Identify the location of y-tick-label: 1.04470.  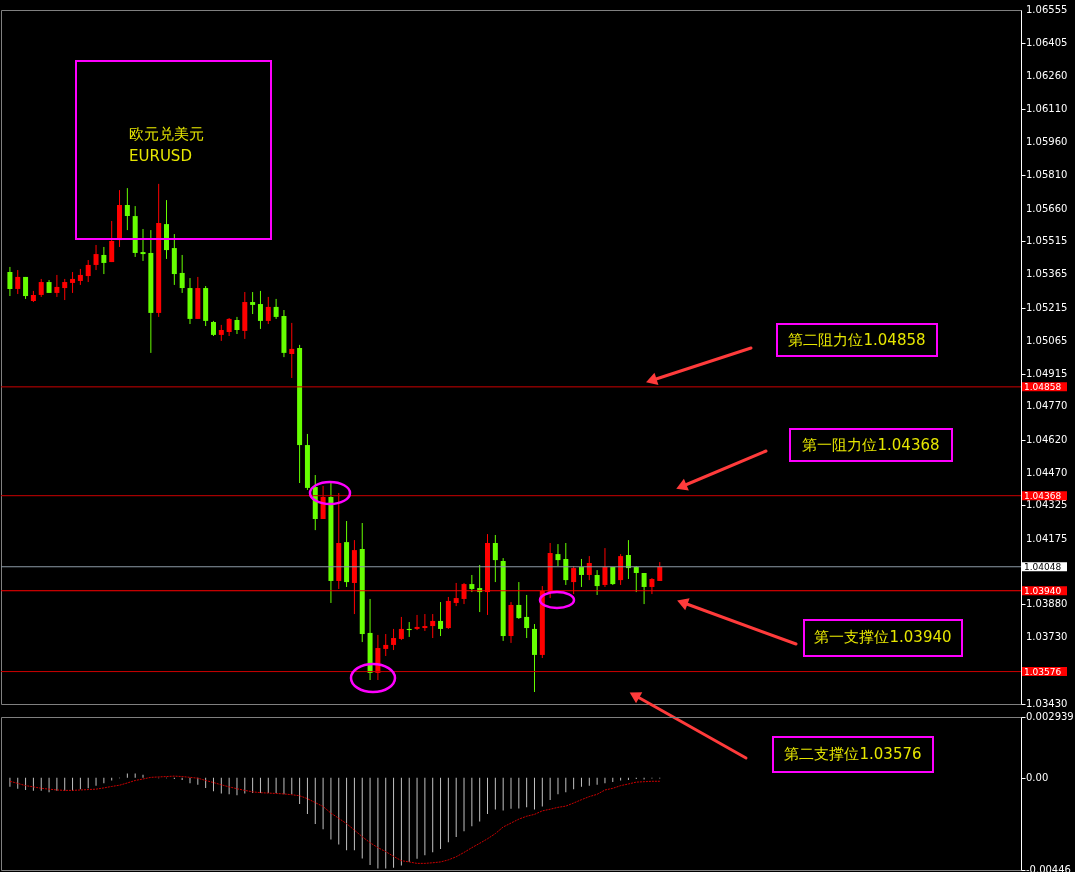
(1047, 473).